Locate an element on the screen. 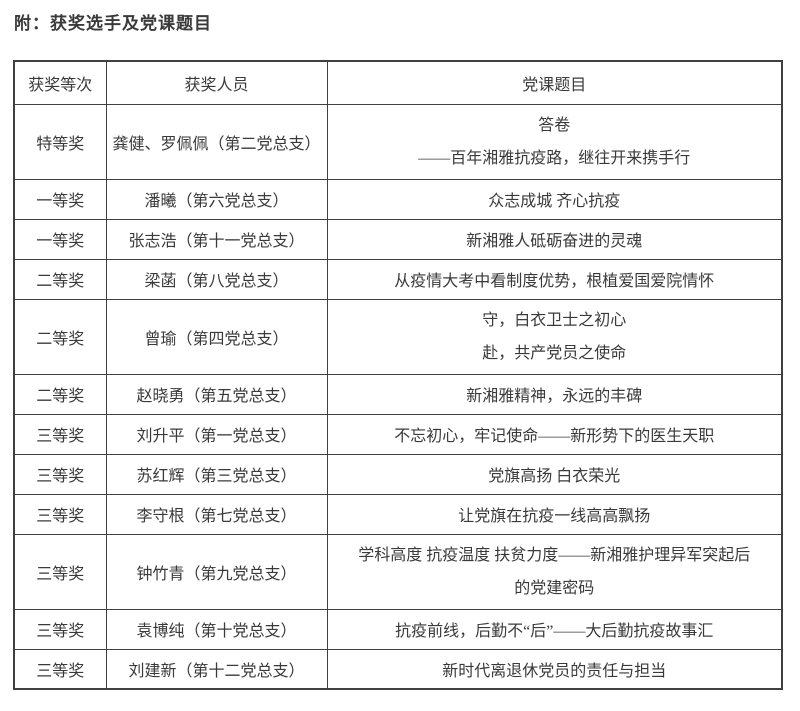 The height and width of the screenshot is (711, 800). topic-cell: 新湘雅精神，永远的丰碑 is located at coordinates (554, 394).